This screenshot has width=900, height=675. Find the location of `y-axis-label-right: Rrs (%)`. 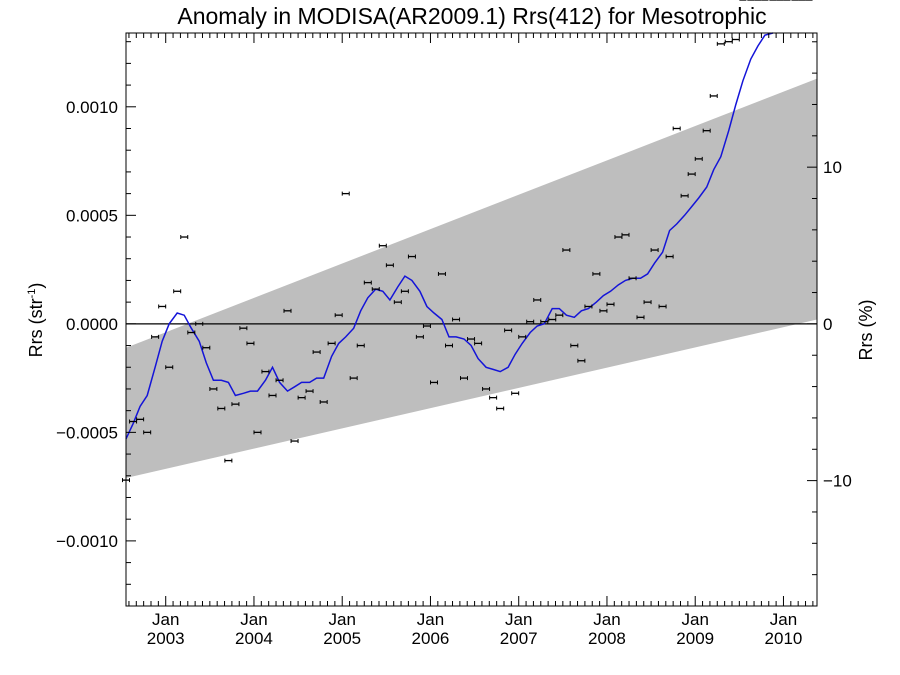

y-axis-label-right: Rrs (%) is located at coordinates (866, 330).